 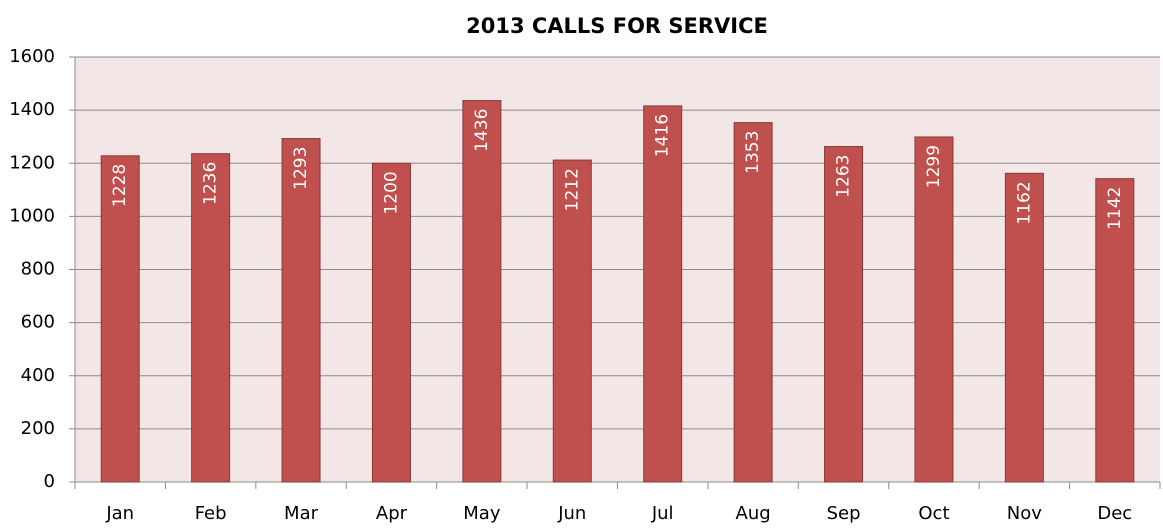 What do you see at coordinates (38, 375) in the screenshot?
I see `y-tick-label: 400` at bounding box center [38, 375].